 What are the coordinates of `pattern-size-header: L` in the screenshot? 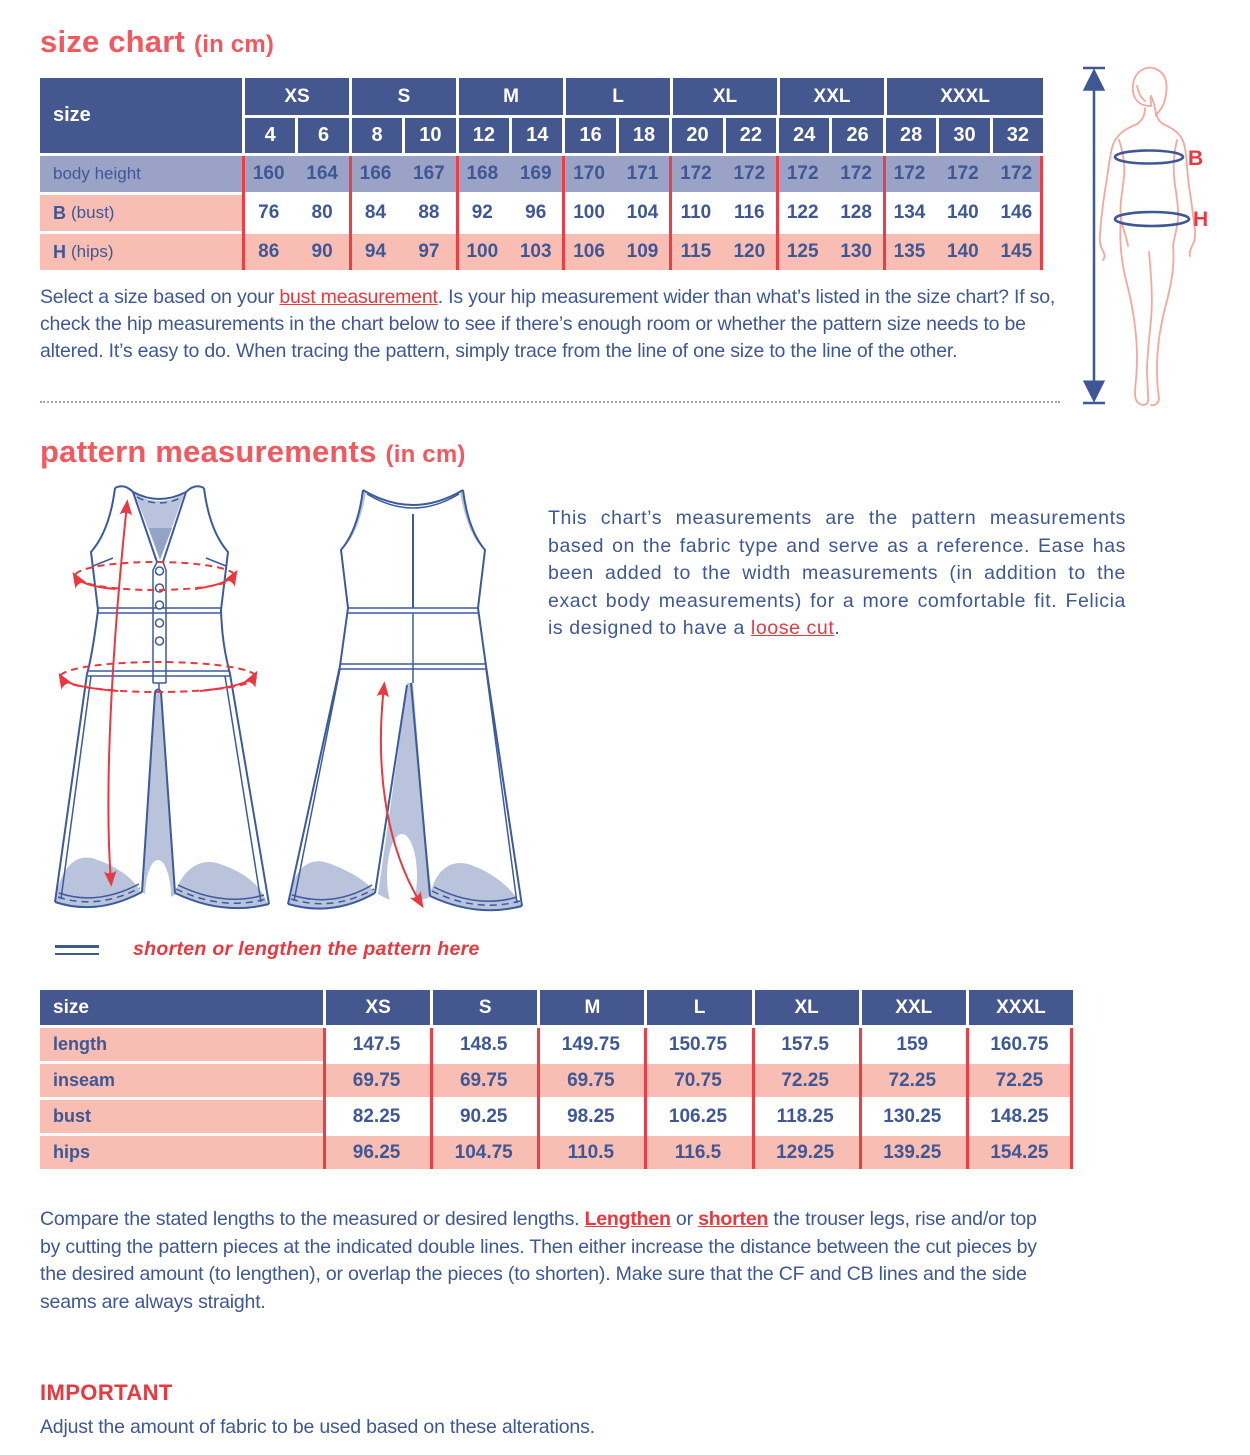 It's located at (699, 1007).